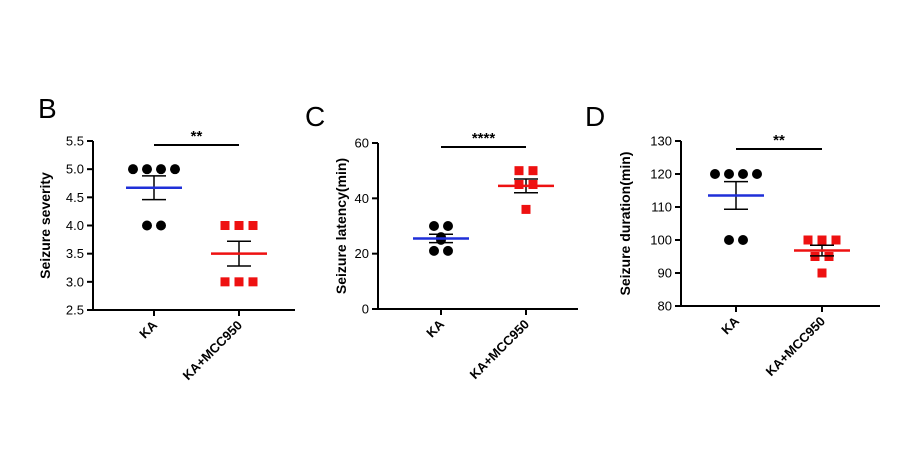 Image resolution: width=900 pixels, height=450 pixels. I want to click on panel-letter: D, so click(595, 116).